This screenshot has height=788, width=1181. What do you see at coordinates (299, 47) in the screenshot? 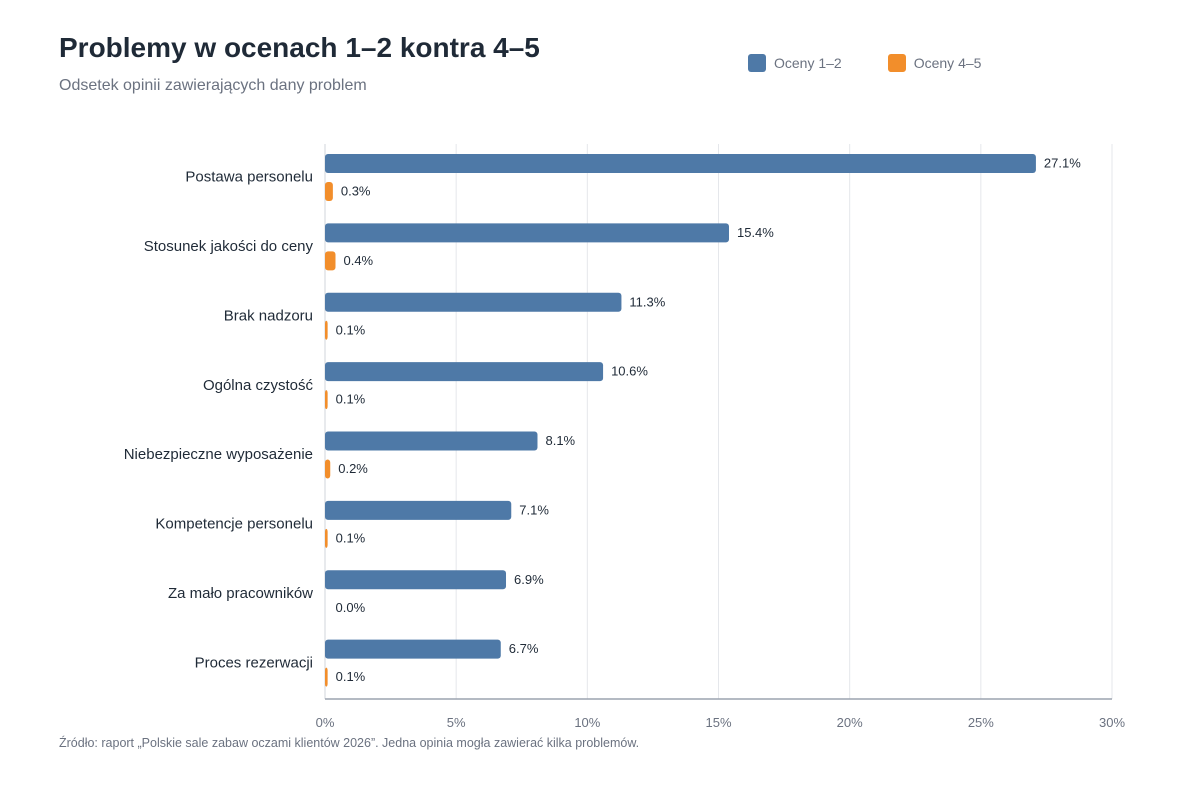
I see `chart-title: Problemy w ocenach 1–2 kontra 4–5` at bounding box center [299, 47].